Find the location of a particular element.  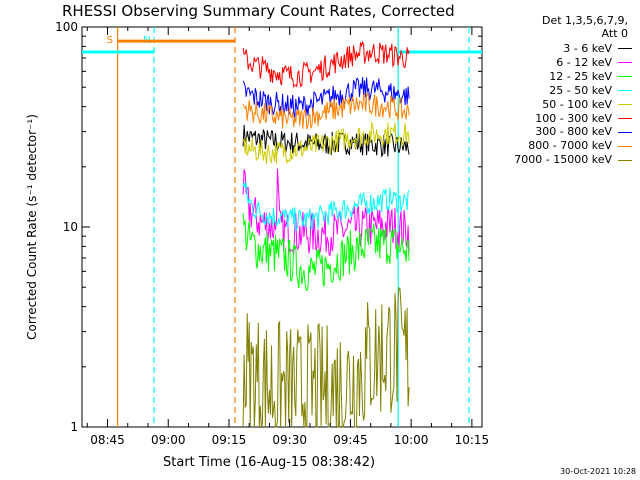

legend-label: 100 - 300 keV is located at coordinates (573, 118).